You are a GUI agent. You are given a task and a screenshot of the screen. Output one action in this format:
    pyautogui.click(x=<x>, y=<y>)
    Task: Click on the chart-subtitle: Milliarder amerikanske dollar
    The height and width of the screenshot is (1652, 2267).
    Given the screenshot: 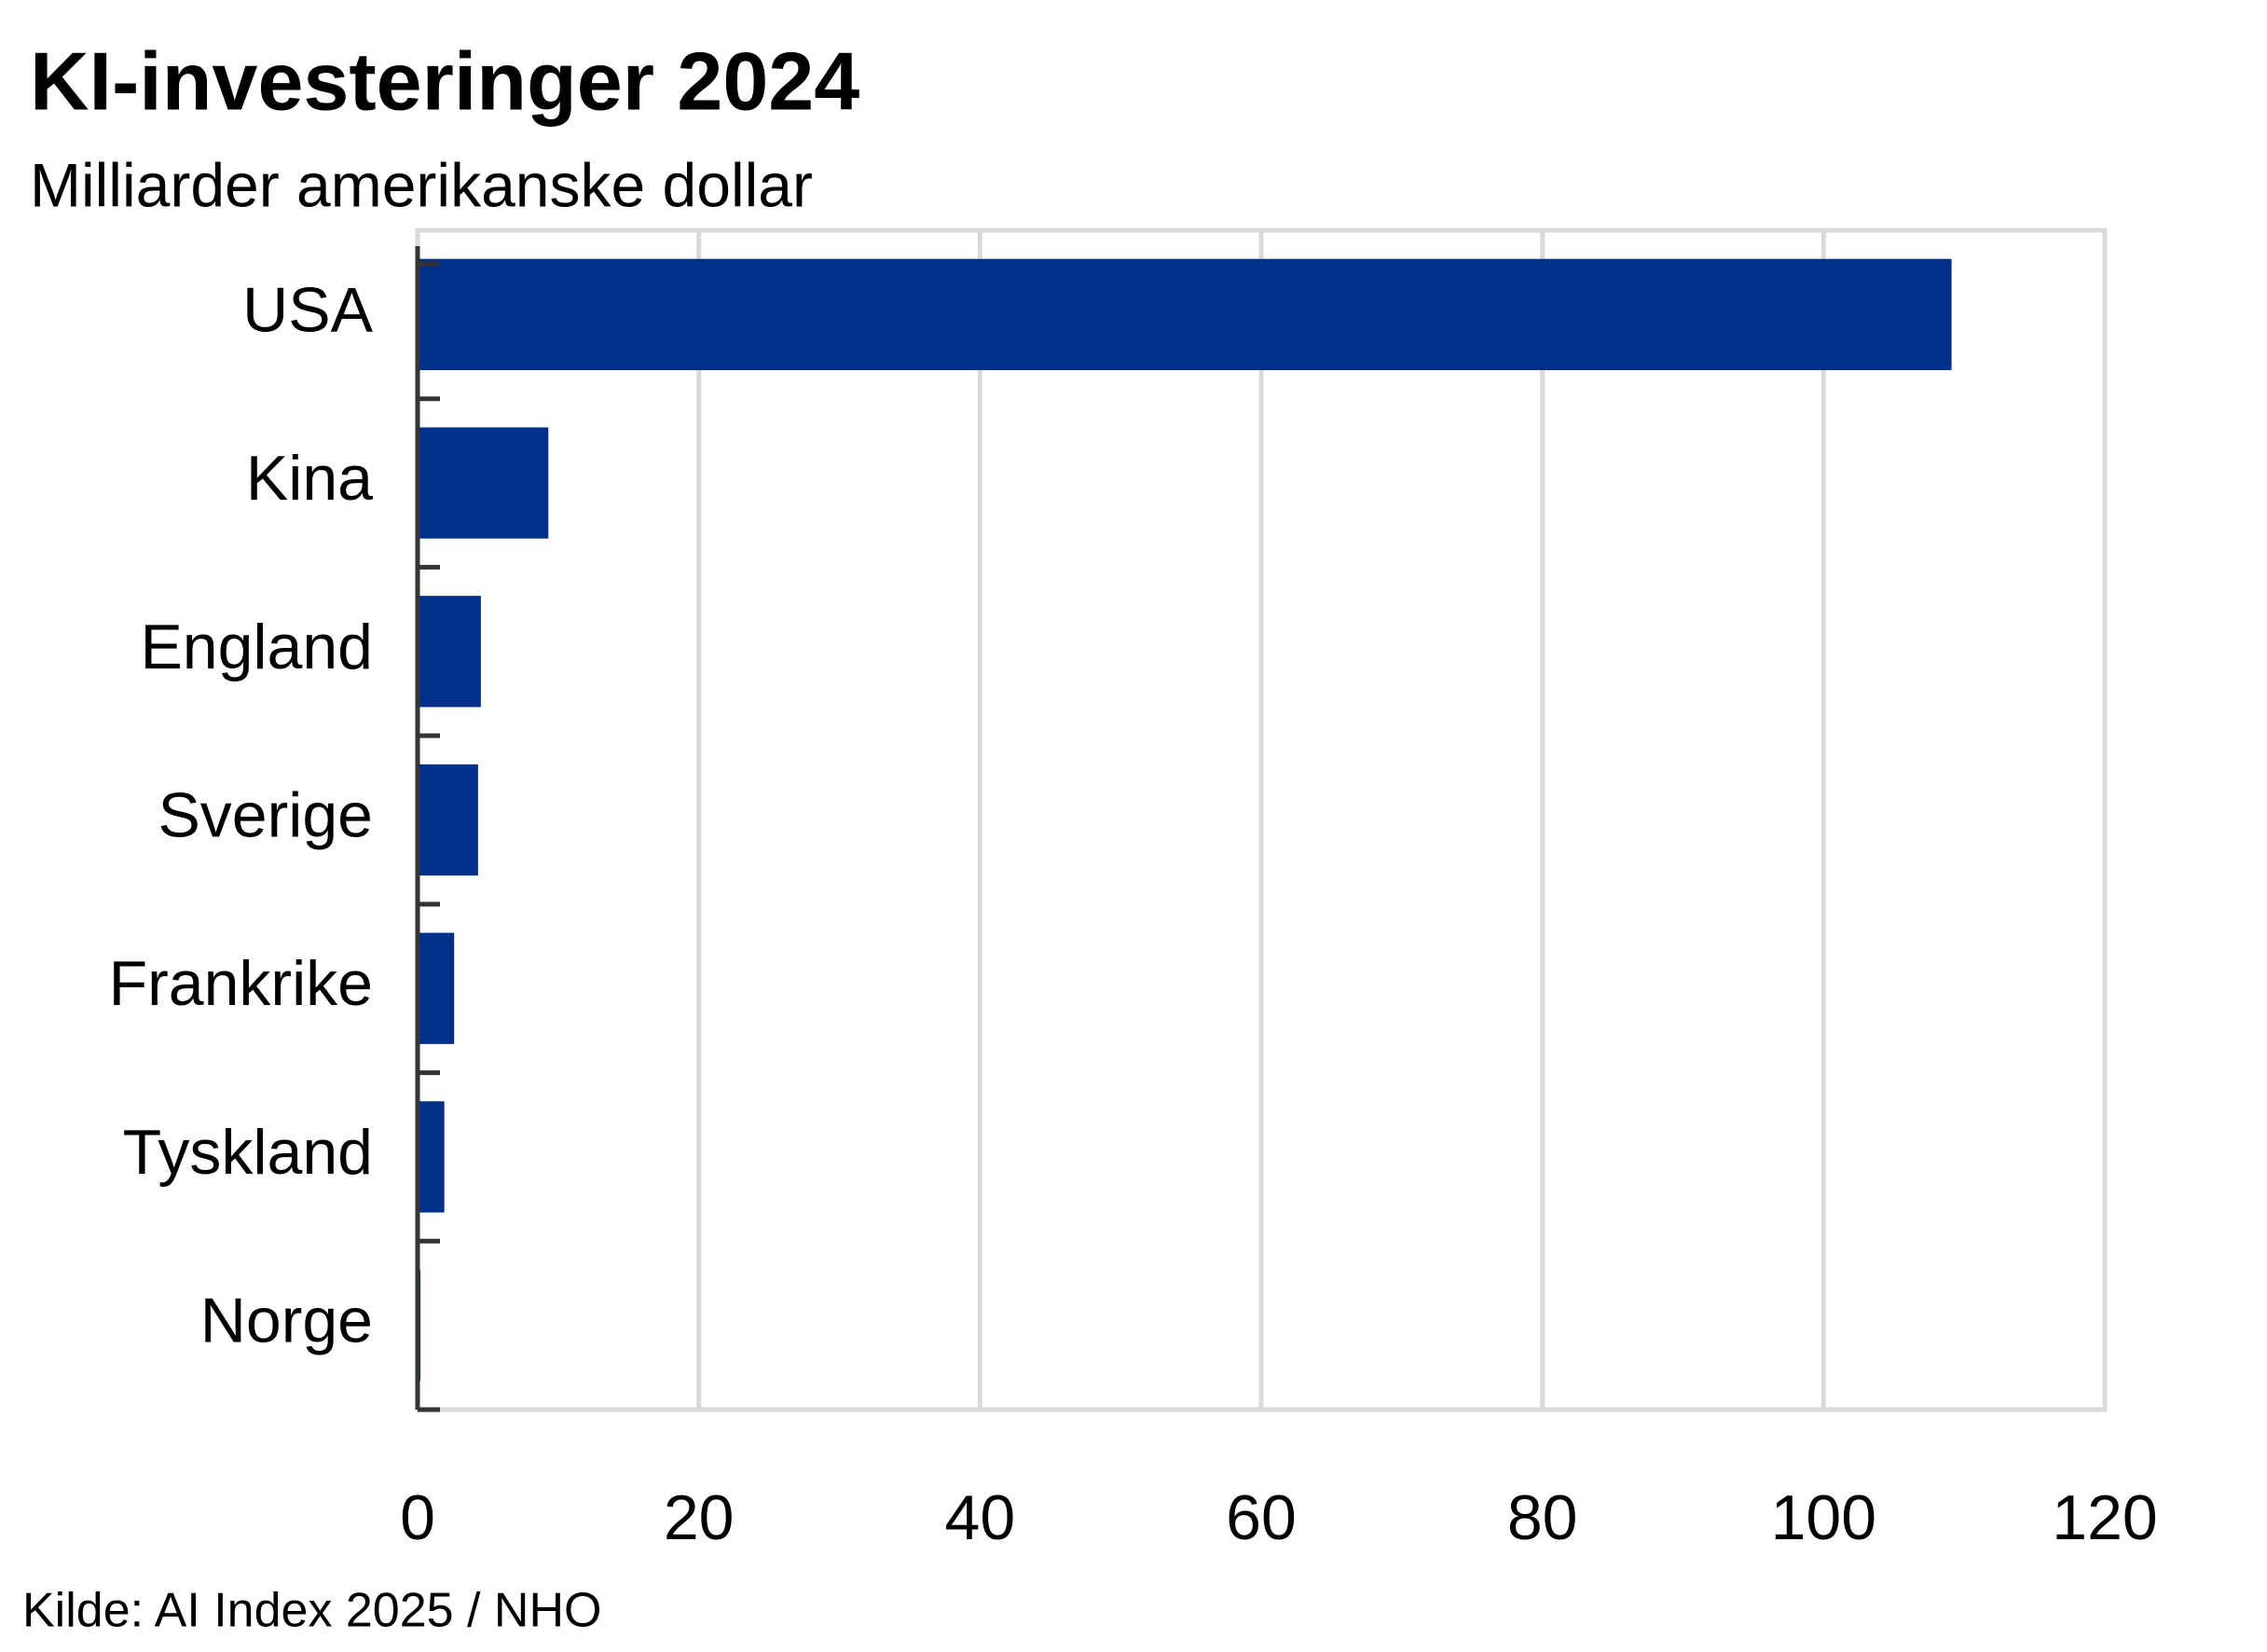 What is the action you would take?
    pyautogui.click(x=421, y=185)
    